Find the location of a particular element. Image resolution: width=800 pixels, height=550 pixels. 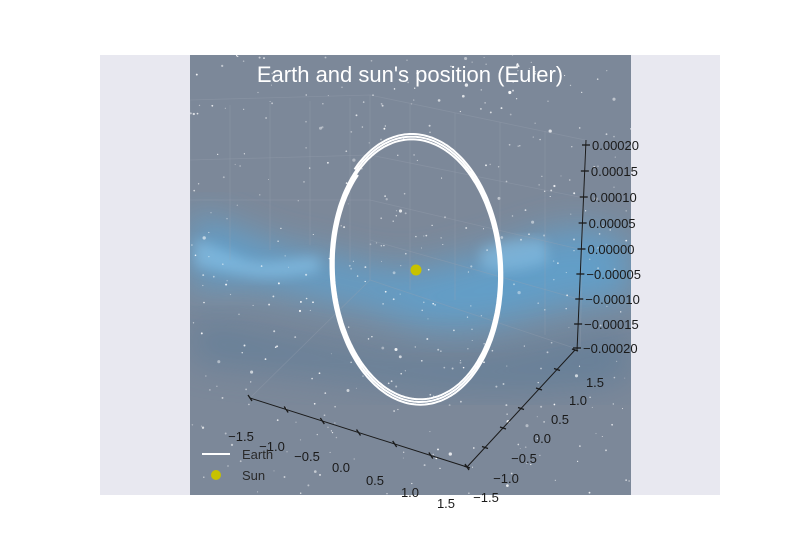

y-tick-mark is located at coordinates (467, 467).